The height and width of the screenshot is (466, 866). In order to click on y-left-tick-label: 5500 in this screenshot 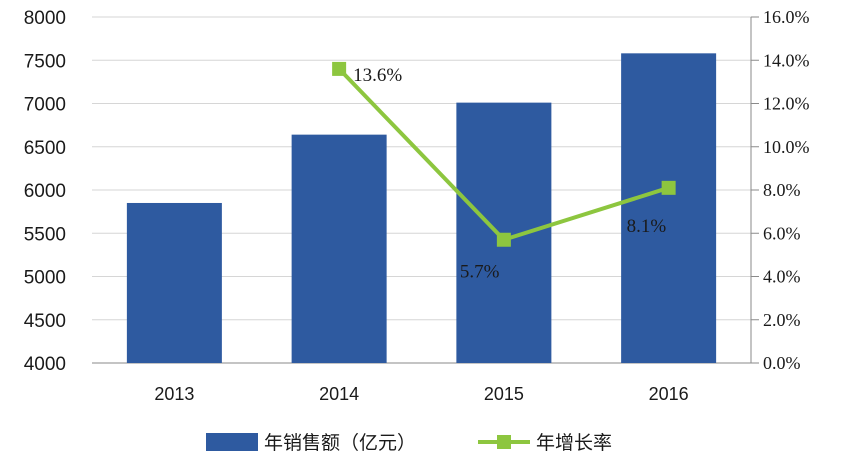, I will do `click(45, 234)`.